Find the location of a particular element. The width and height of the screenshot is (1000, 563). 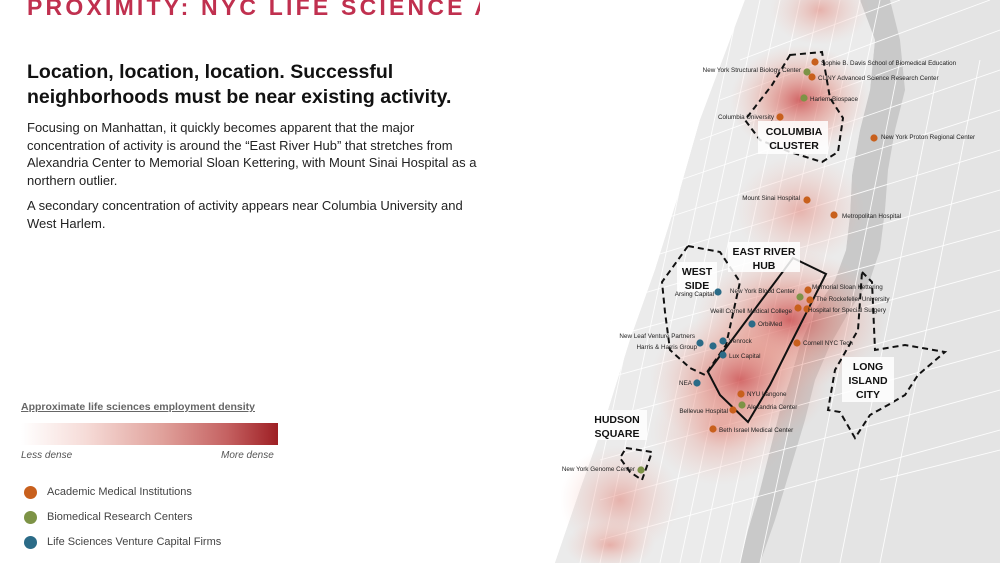

zone-label-hudson-square: HUDSON SQUARE is located at coordinates (617, 425).